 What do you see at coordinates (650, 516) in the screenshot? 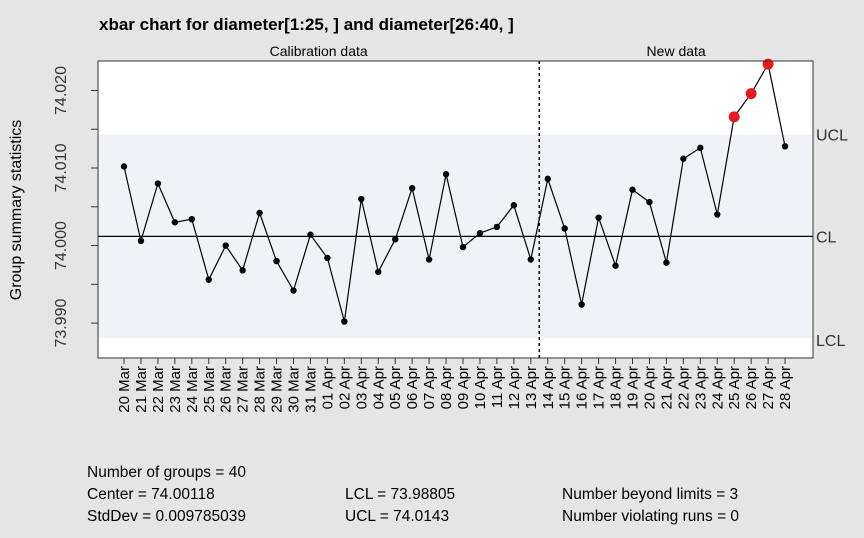
I see `summary-violating-runs: Number violating runs = 0` at bounding box center [650, 516].